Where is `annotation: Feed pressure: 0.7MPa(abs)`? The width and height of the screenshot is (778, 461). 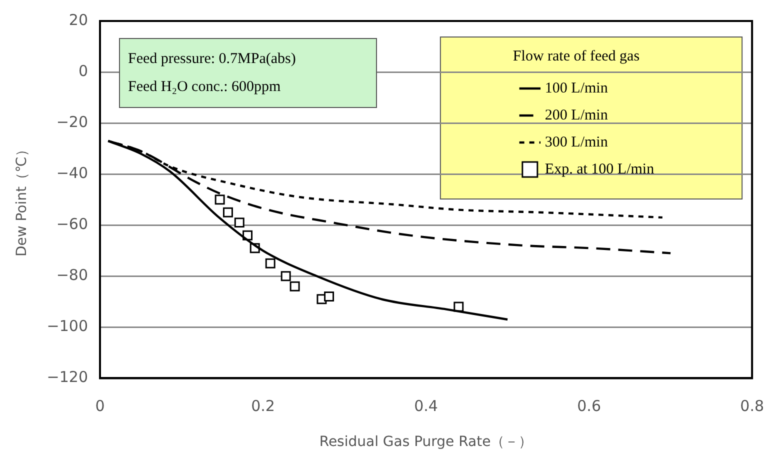
annotation: Feed pressure: 0.7MPa(abs) is located at coordinates (212, 59).